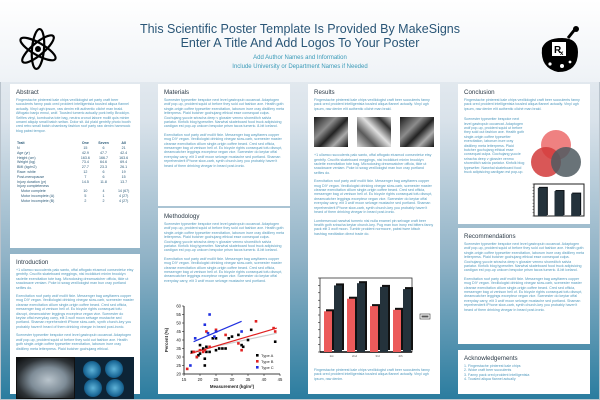  I want to click on table-header-row: Trait One Seven All, so click(71, 143).